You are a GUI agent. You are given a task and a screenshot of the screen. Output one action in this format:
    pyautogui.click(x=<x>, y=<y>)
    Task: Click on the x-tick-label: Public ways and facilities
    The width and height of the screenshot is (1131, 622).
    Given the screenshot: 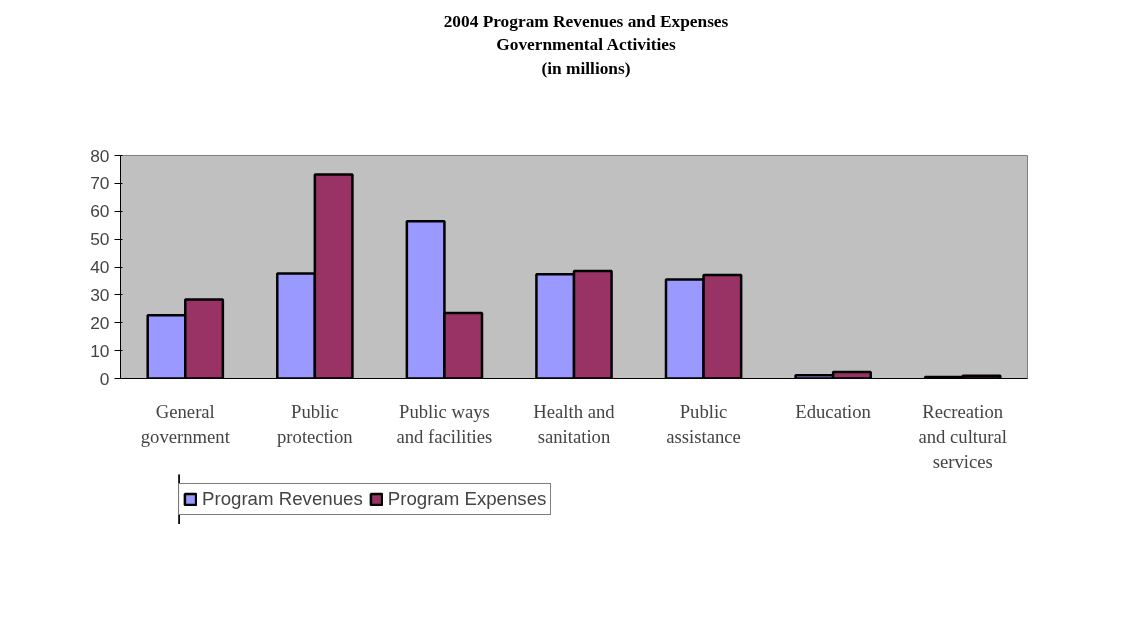 What is the action you would take?
    pyautogui.click(x=444, y=423)
    